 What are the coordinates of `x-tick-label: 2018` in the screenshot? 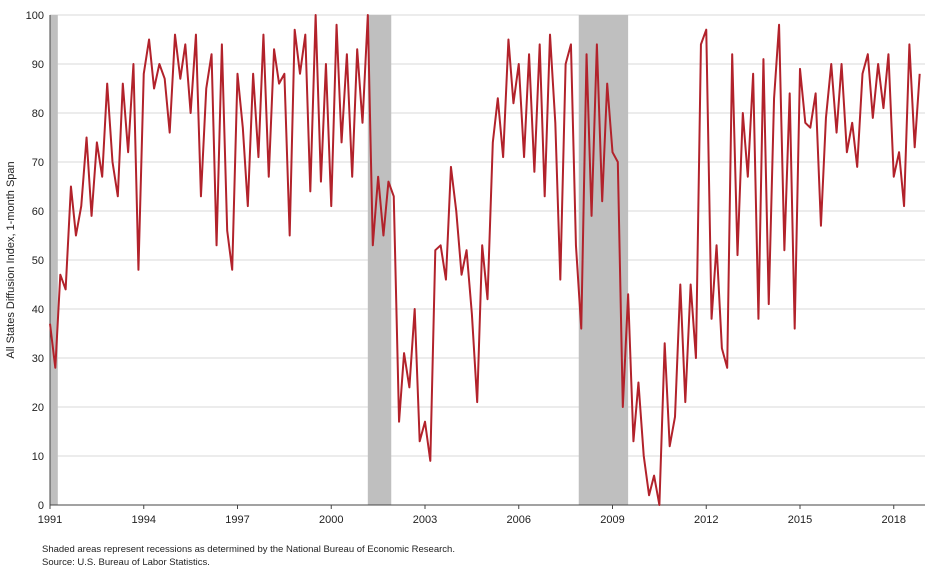 It's located at (894, 520).